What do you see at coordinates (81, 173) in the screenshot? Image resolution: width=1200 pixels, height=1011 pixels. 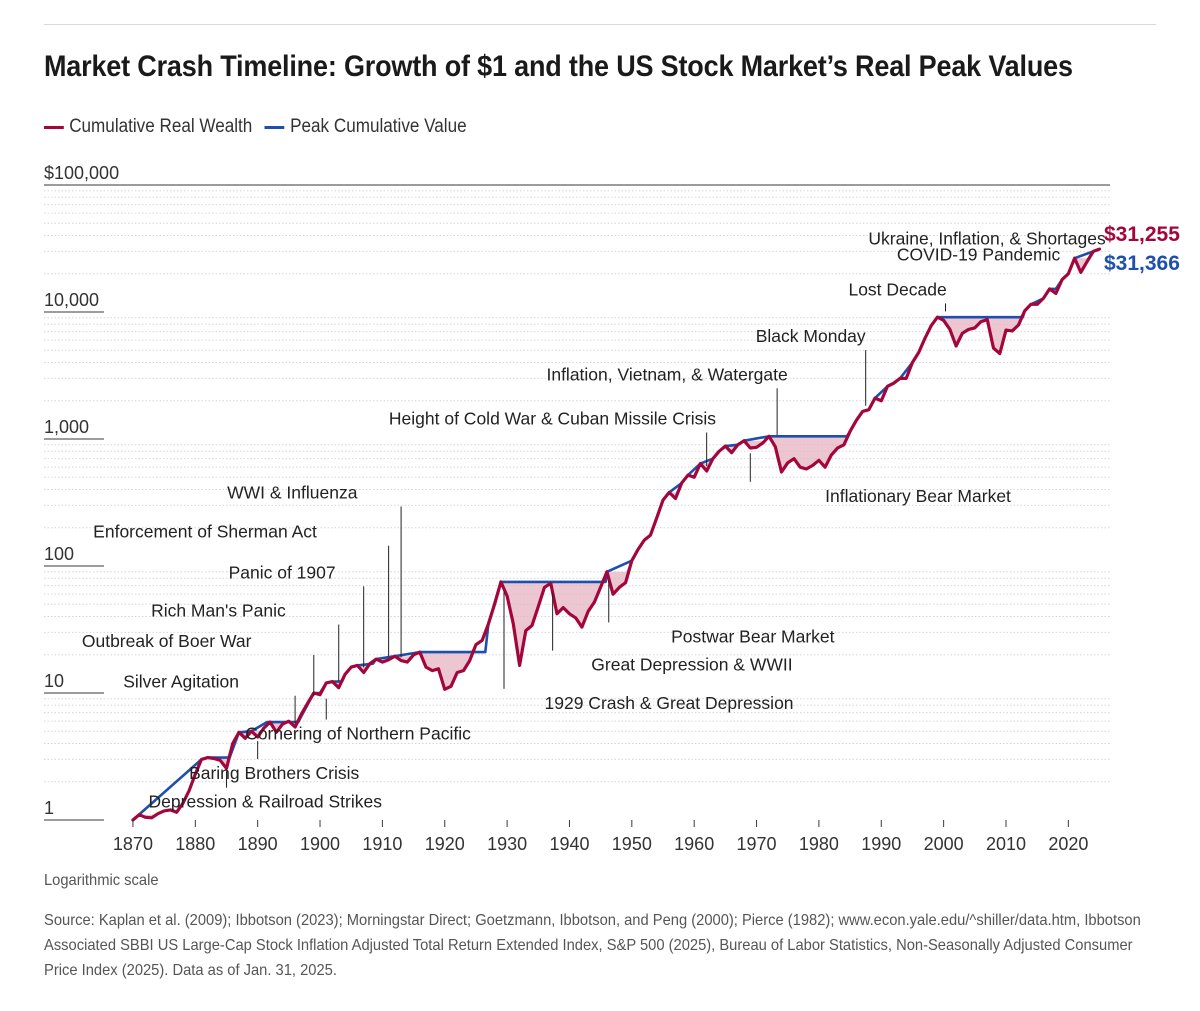 I see `y-tick-label: $100,000` at bounding box center [81, 173].